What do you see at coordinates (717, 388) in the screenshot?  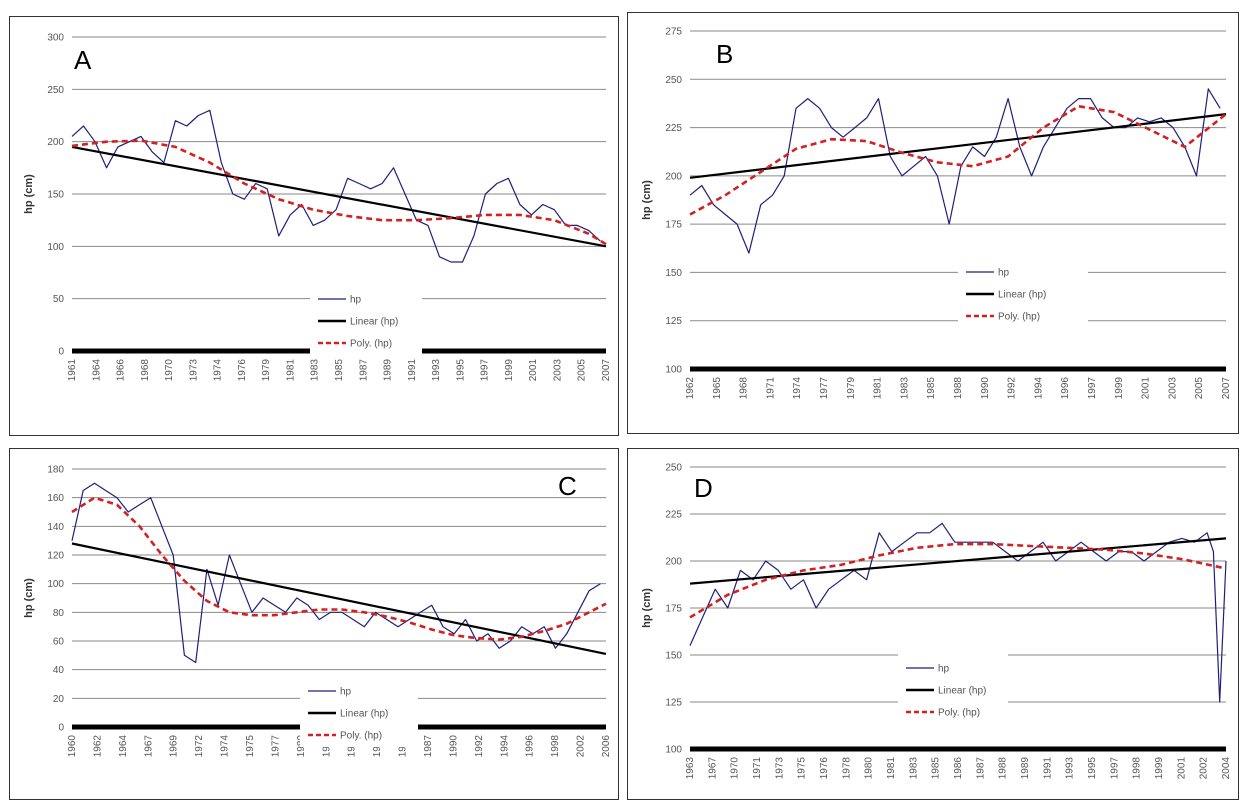 I see `x-tick-label: 1965` at bounding box center [717, 388].